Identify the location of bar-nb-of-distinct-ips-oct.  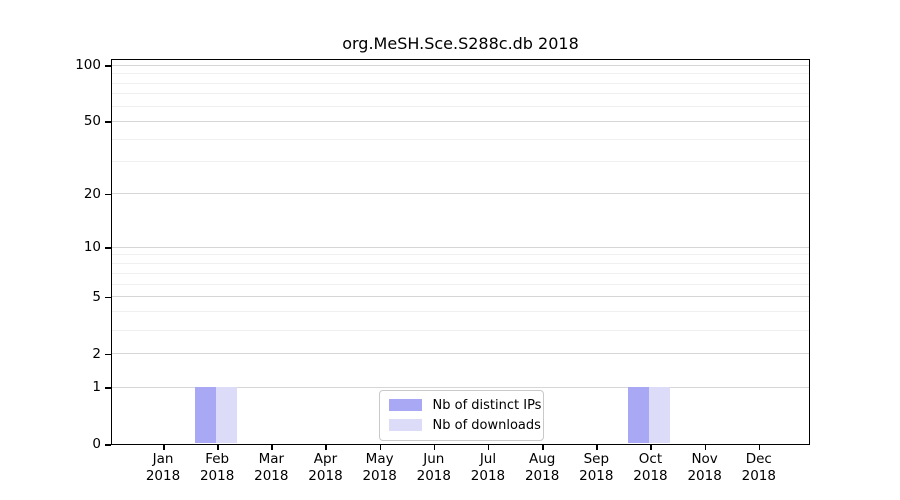
(638, 415).